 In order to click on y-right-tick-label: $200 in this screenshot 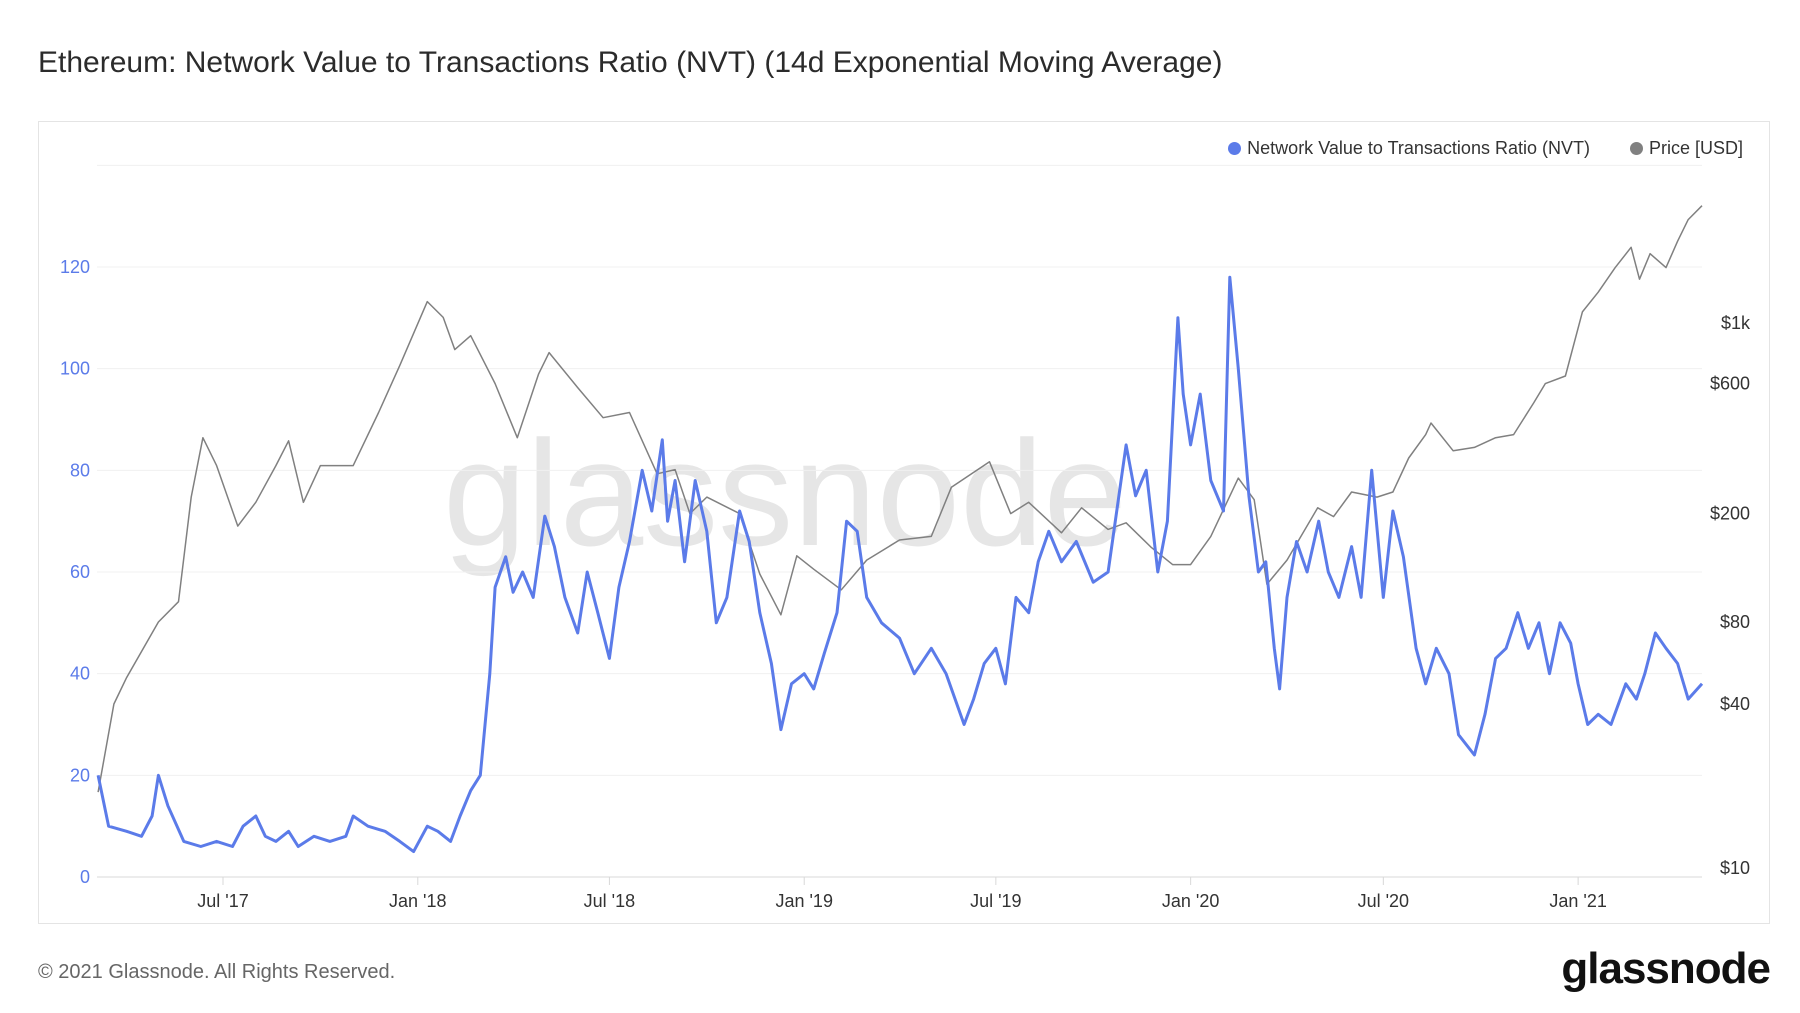, I will do `click(1730, 514)`.